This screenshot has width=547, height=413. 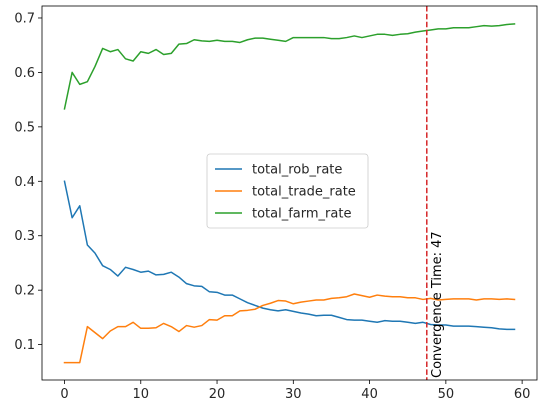 What do you see at coordinates (301, 214) in the screenshot?
I see `legend-label-total-farm-rate: total_farm_rate` at bounding box center [301, 214].